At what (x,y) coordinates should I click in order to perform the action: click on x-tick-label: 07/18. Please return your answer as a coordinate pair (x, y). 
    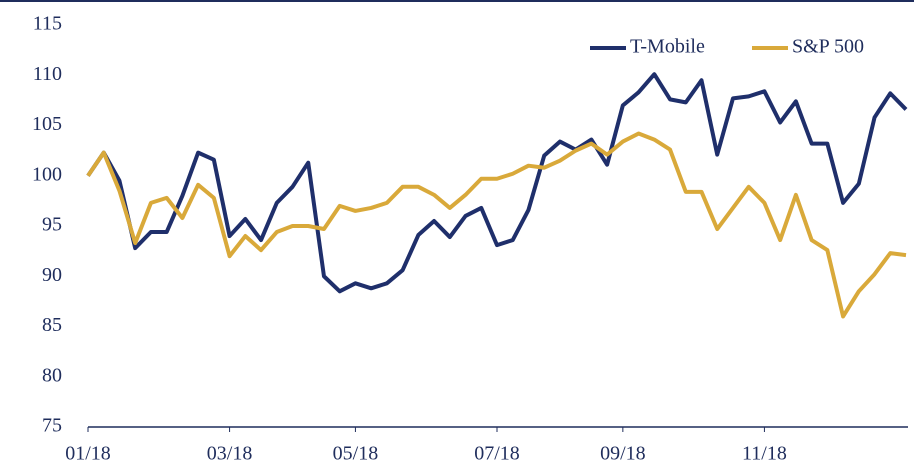
    Looking at the image, I should click on (497, 454).